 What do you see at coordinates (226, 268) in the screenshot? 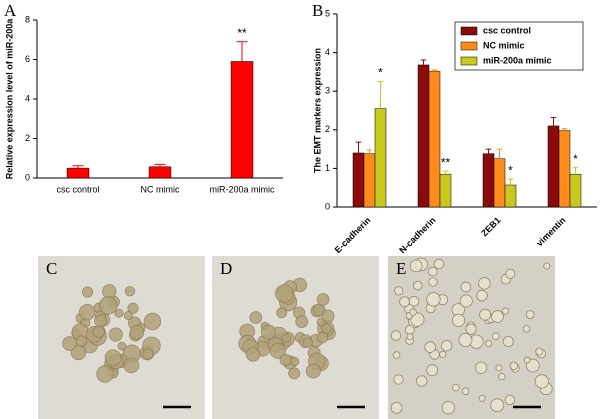
I see `panel-label: D` at bounding box center [226, 268].